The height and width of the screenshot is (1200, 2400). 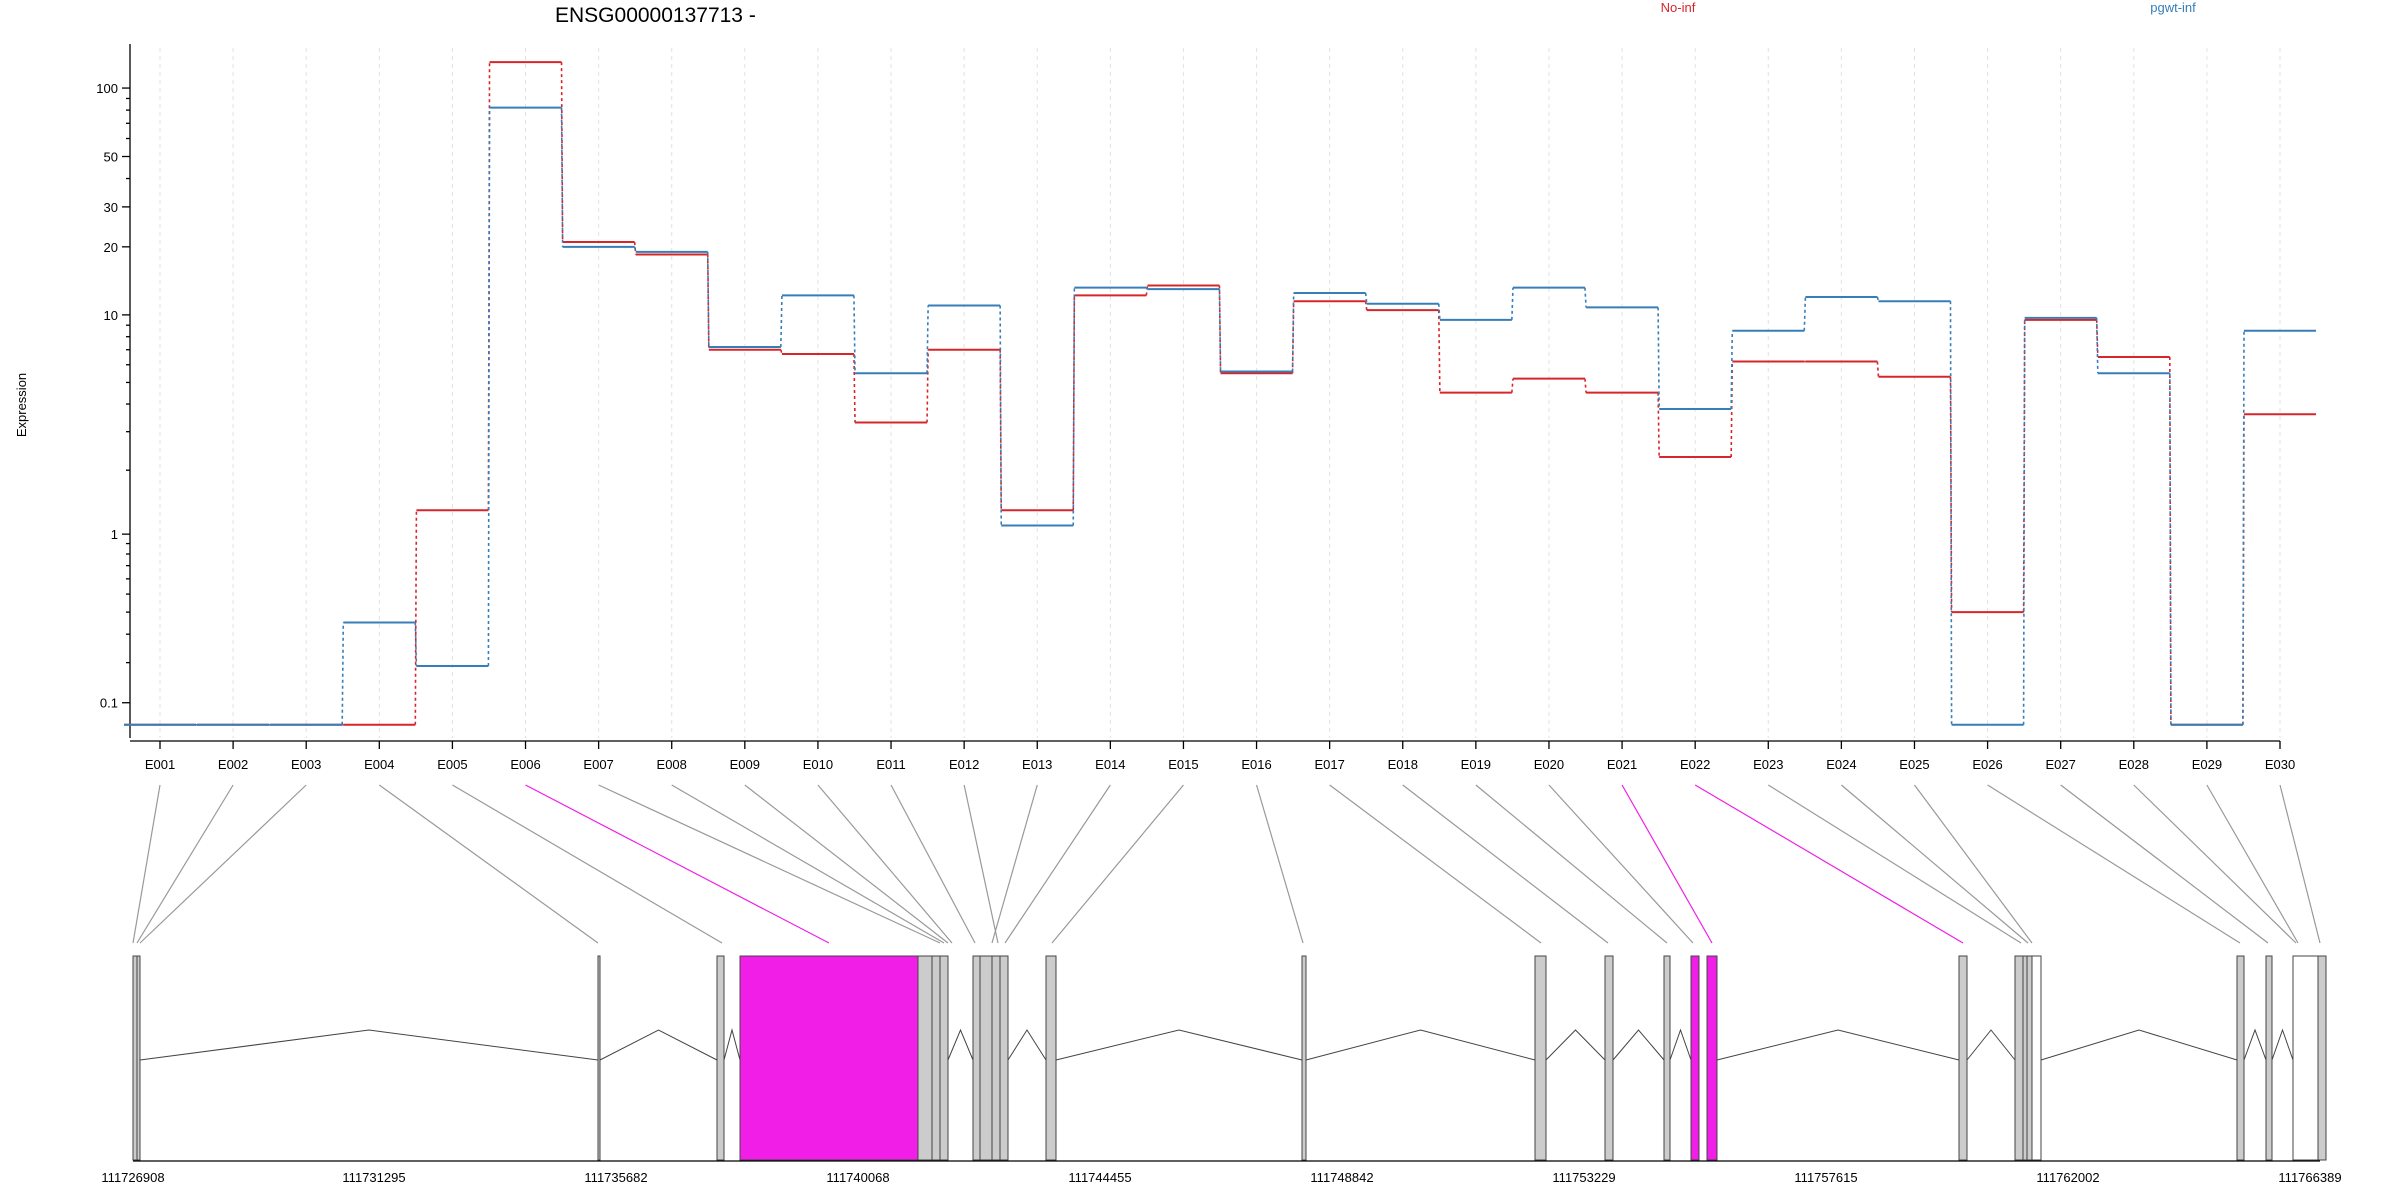 I want to click on x-tick-label: E008, so click(x=672, y=764).